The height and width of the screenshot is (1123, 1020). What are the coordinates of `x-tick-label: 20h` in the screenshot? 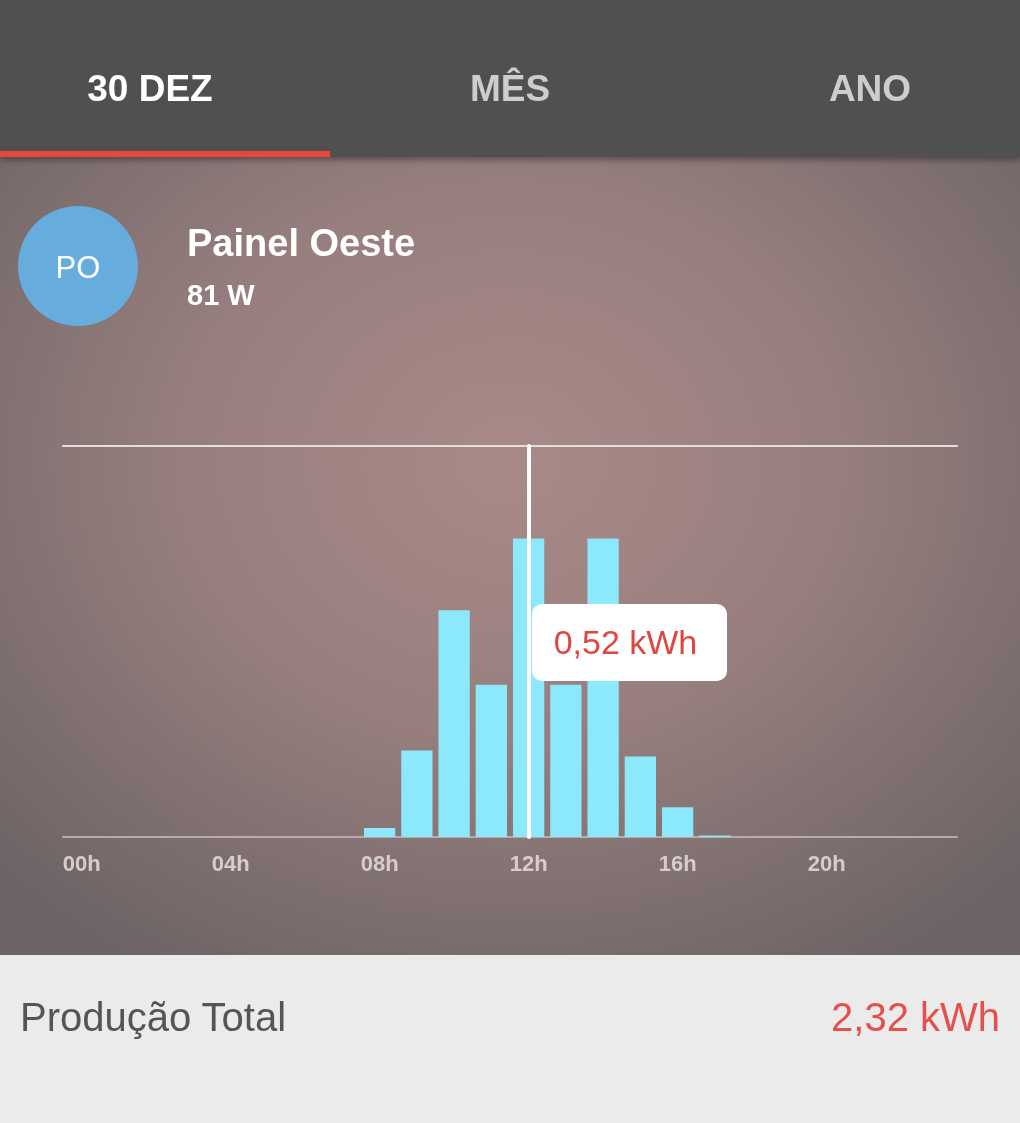 It's located at (826, 863).